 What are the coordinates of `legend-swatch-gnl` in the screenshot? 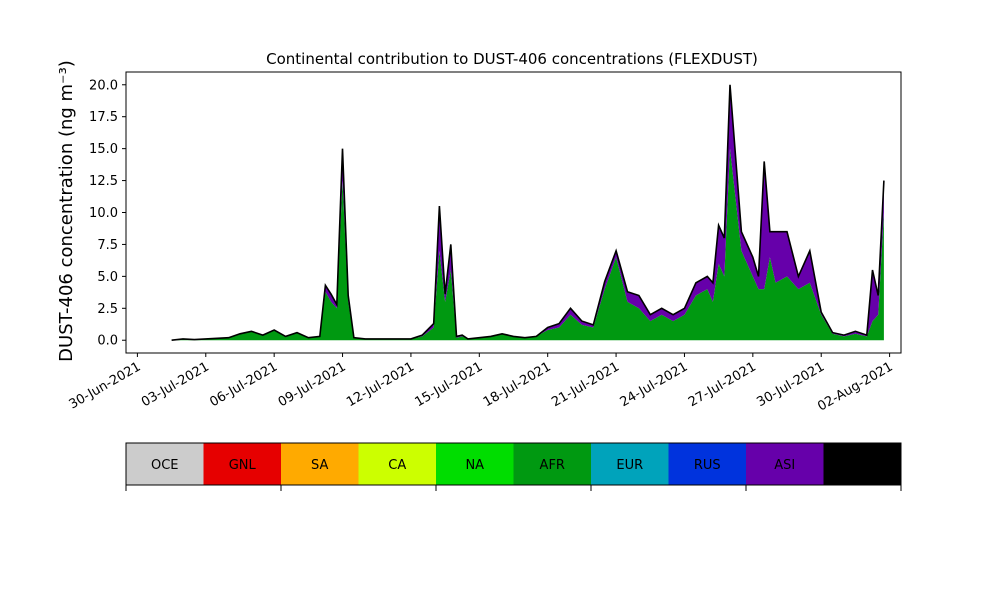 It's located at (242, 464).